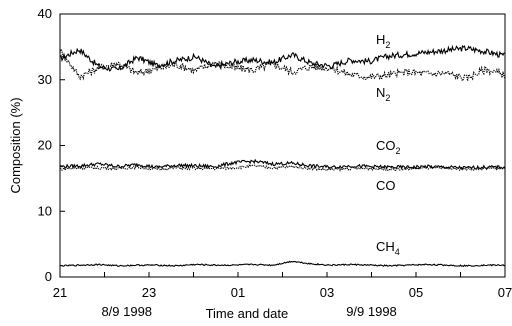  What do you see at coordinates (238, 292) in the screenshot?
I see `x-tick-label: 01` at bounding box center [238, 292].